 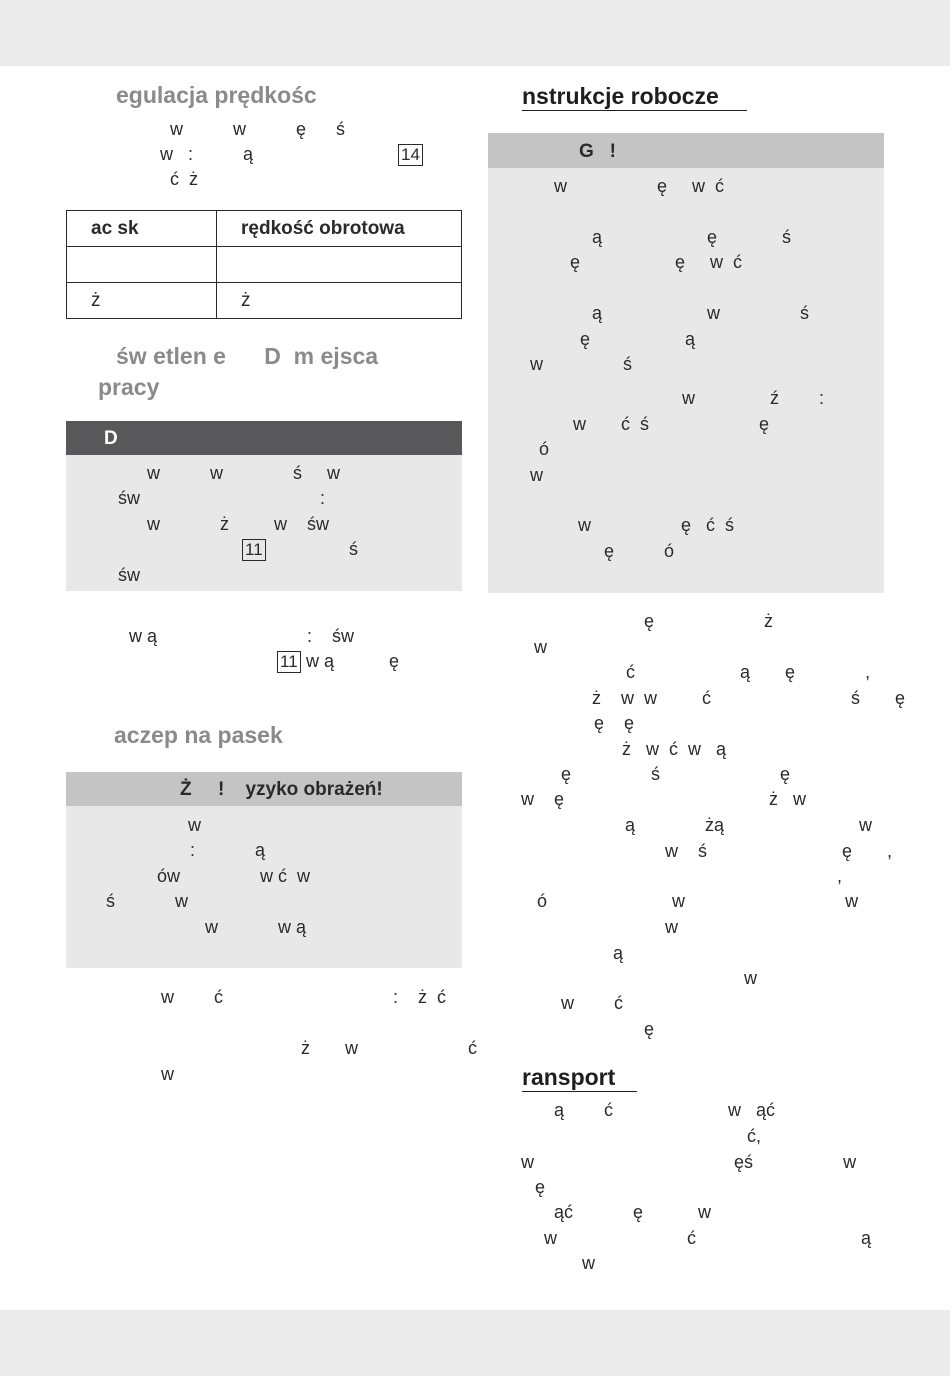 I want to click on speed-table: ac sk rędkość obrotowa ż ż, so click(x=264, y=264).